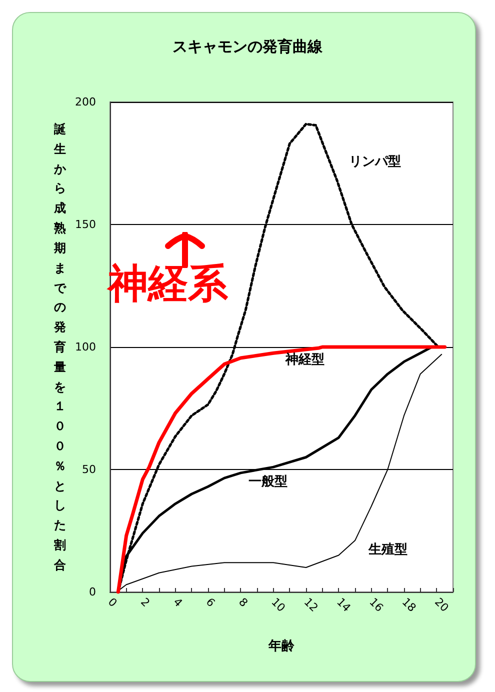 The height and width of the screenshot is (692, 495). Describe the element at coordinates (282, 646) in the screenshot. I see `x-axis-title: 年齢` at that location.